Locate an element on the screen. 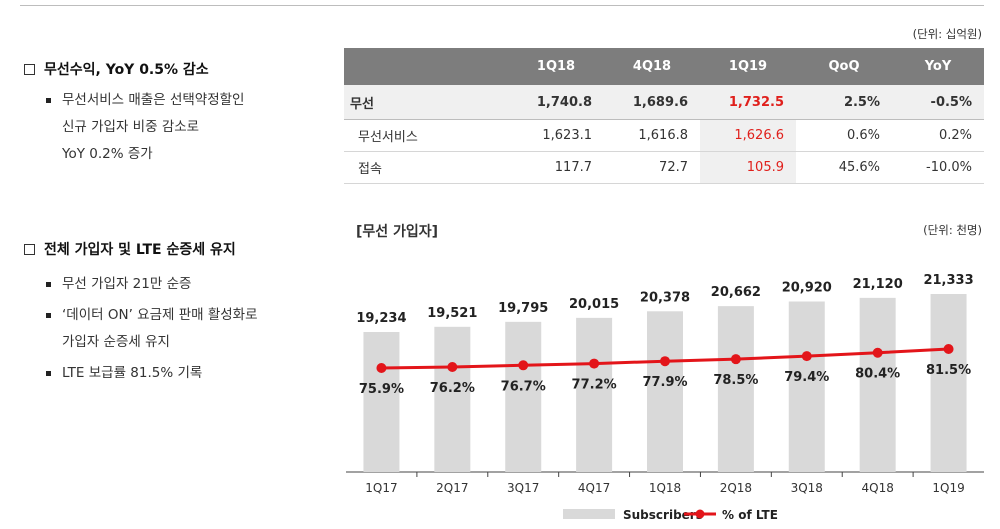  x-tick-label: 2Q18 is located at coordinates (736, 488).